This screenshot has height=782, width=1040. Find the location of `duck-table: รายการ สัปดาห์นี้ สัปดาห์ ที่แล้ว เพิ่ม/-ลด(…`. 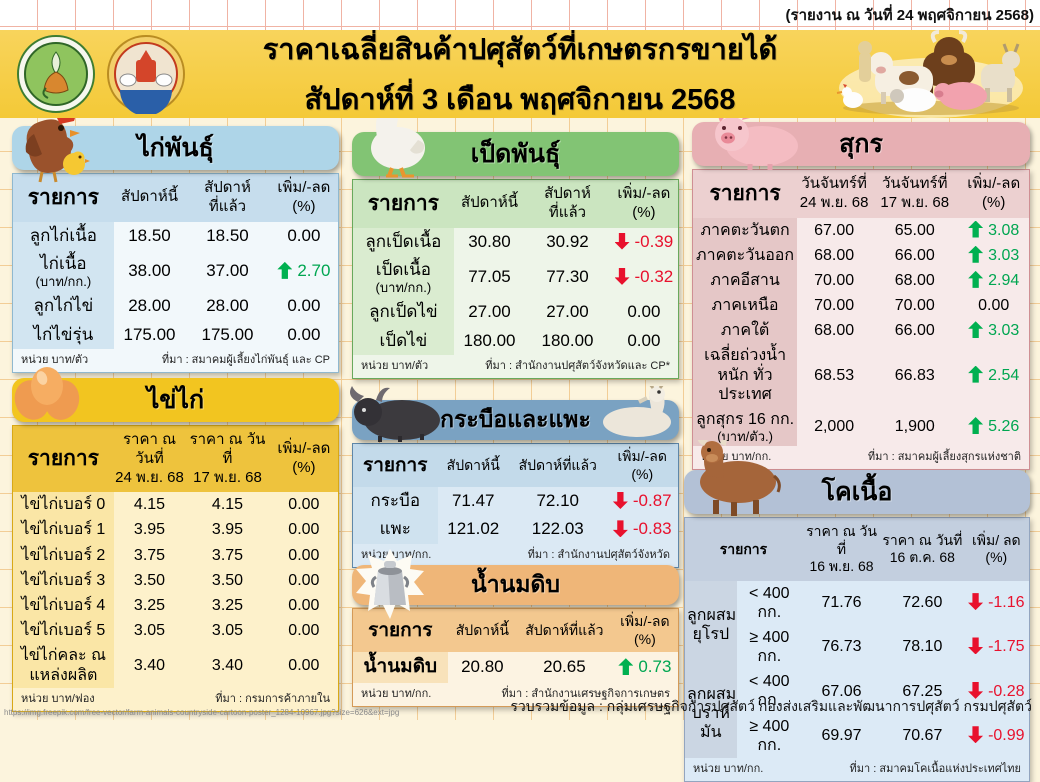

duck-table: รายการ สัปดาห์นี้ สัปดาห์ ที่แล้ว เพิ่ม/-ลด(… is located at coordinates (515, 268).